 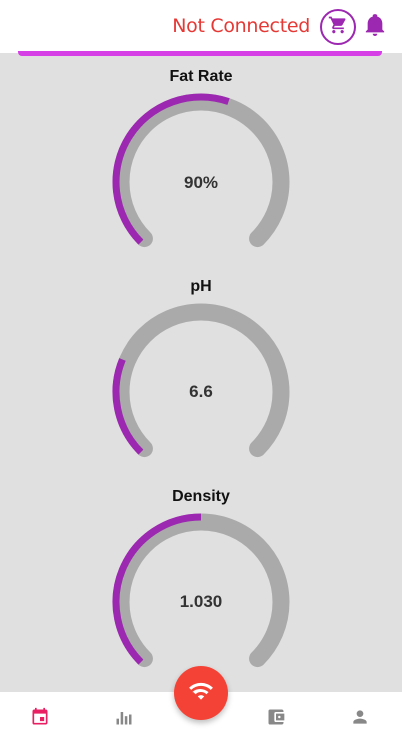 What do you see at coordinates (200, 53) in the screenshot?
I see `header-accent-bar` at bounding box center [200, 53].